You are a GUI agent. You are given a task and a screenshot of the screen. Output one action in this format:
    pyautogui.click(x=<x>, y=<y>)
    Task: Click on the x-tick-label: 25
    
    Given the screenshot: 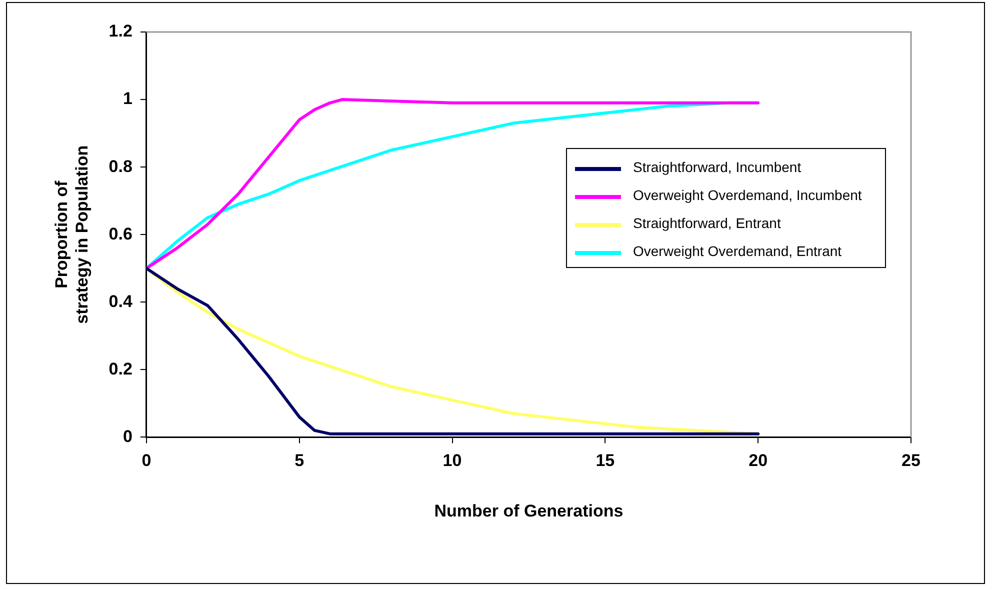 What is the action you would take?
    pyautogui.click(x=911, y=460)
    